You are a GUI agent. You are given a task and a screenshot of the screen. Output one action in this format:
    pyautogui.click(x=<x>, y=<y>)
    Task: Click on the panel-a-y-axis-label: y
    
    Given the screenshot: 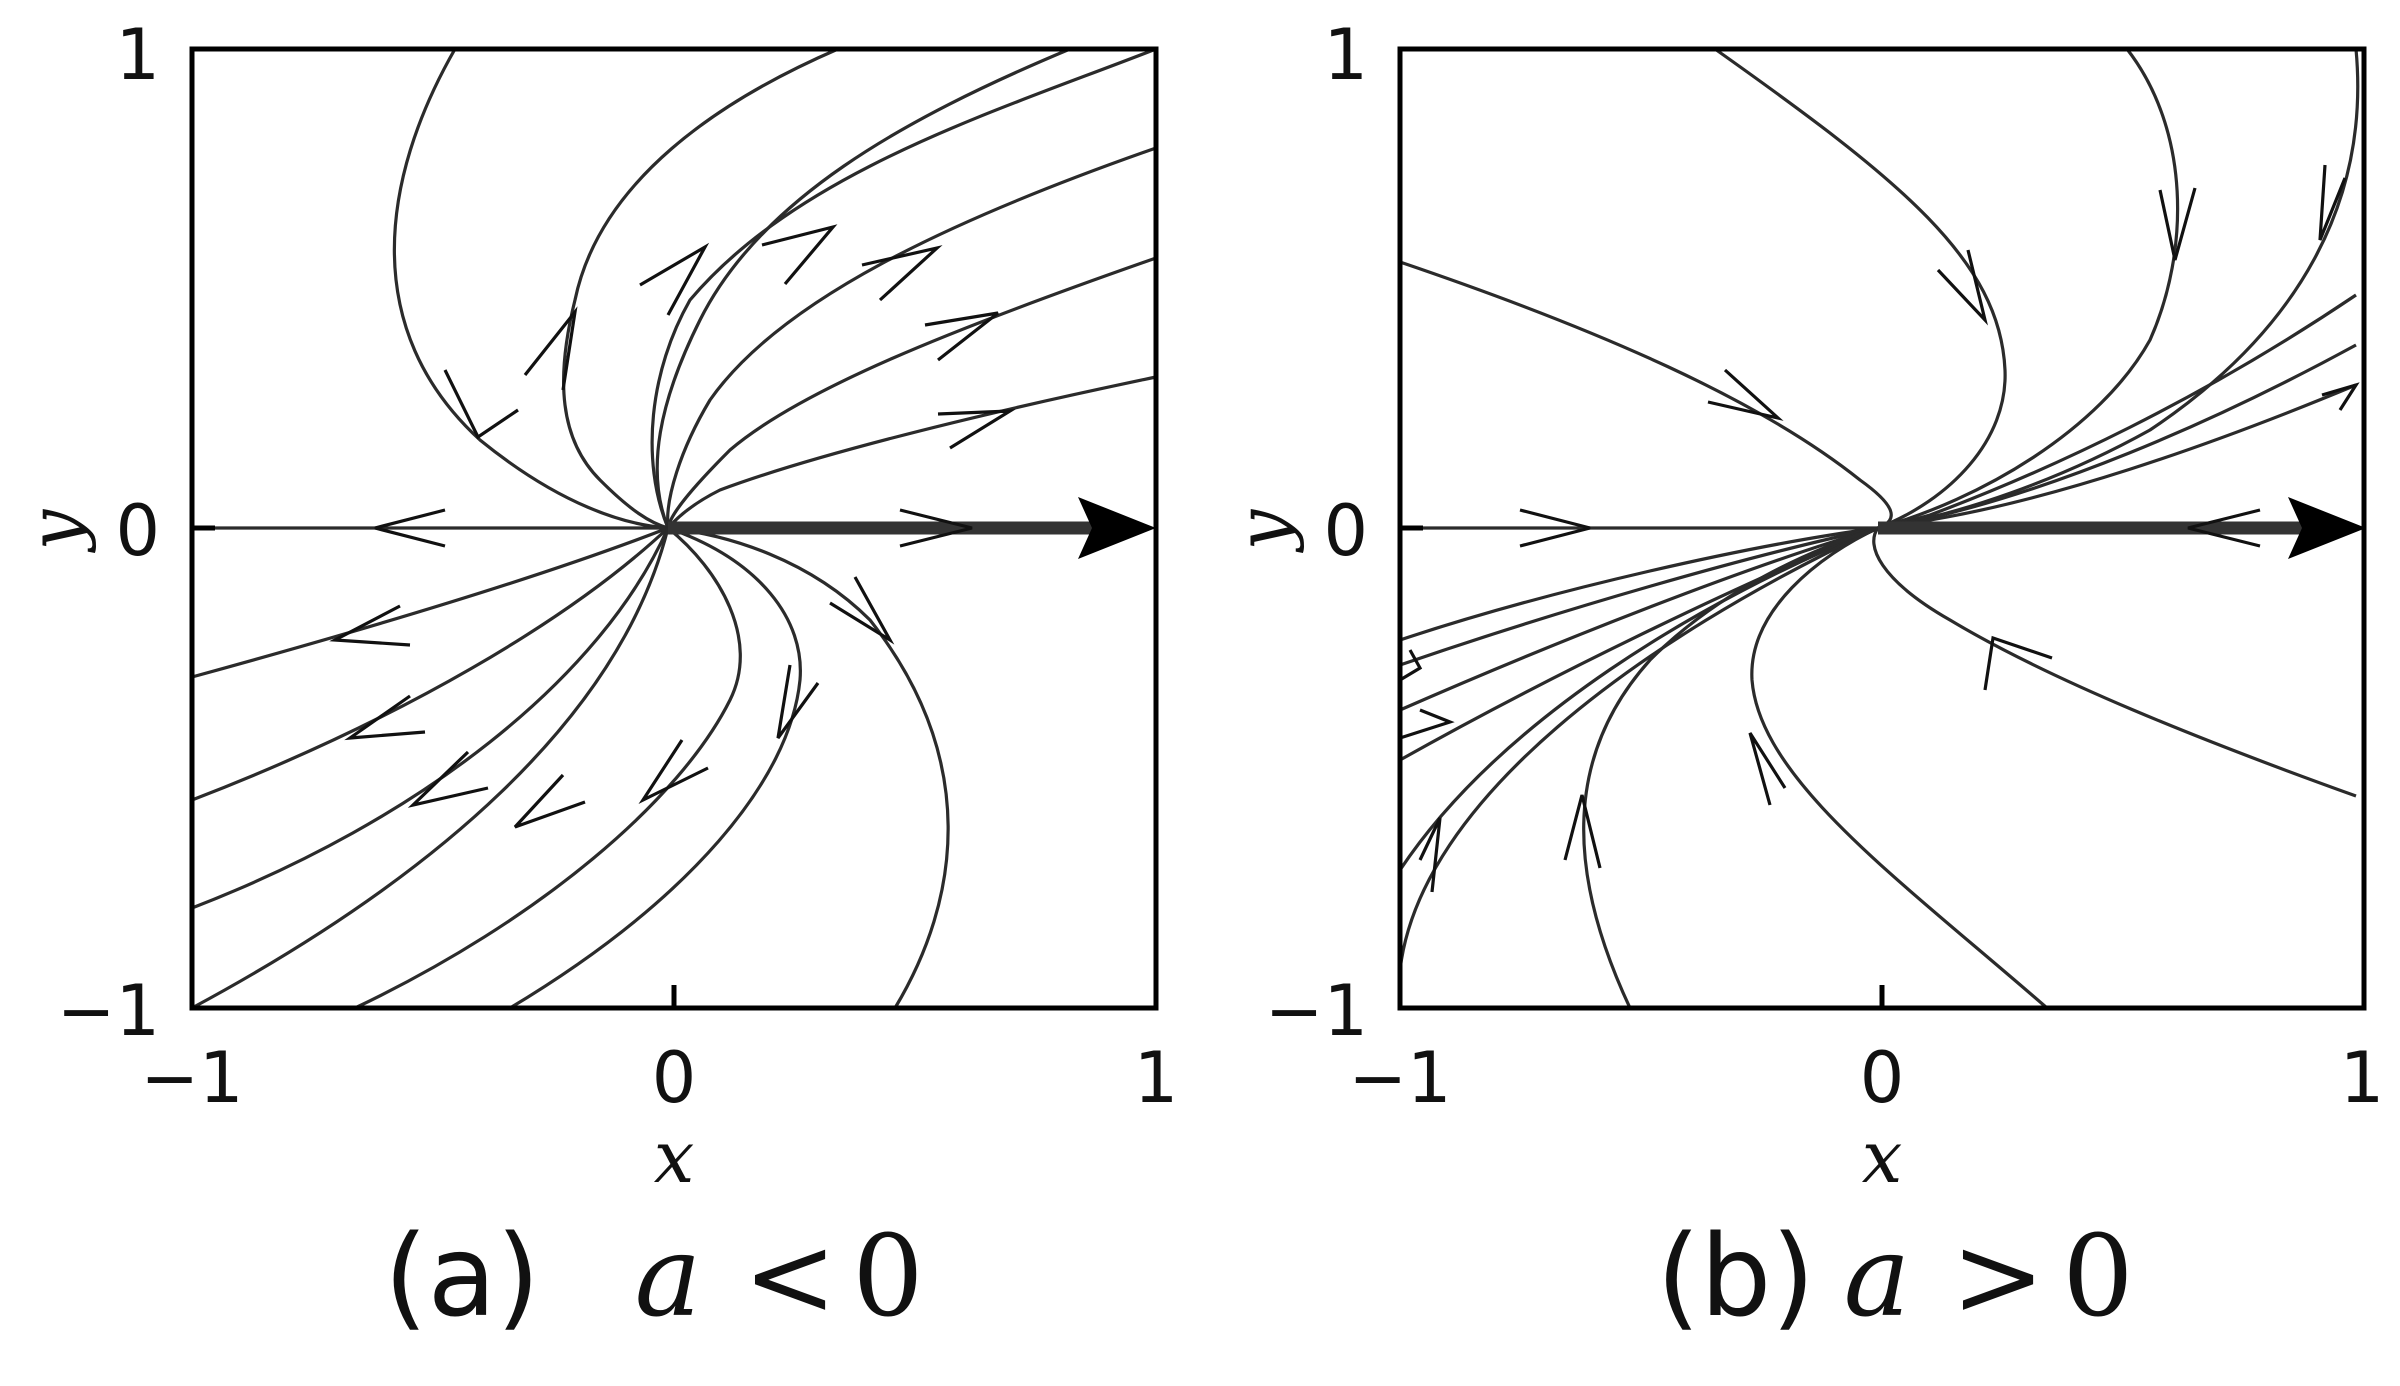 What is the action you would take?
    pyautogui.click(x=55, y=530)
    